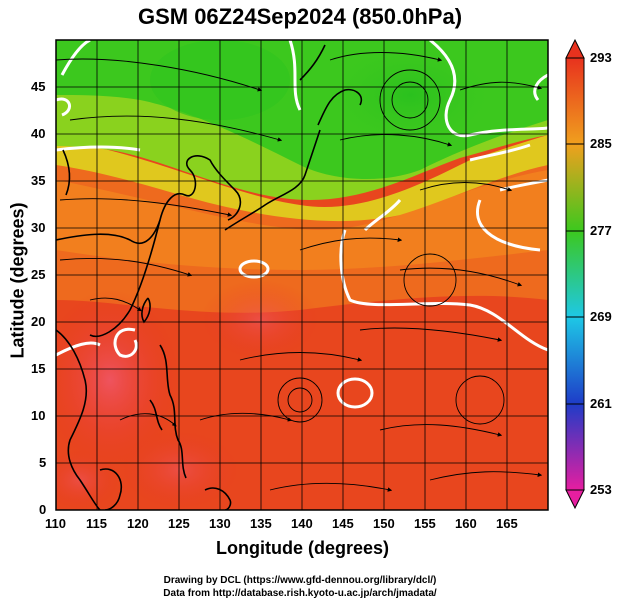 The image size is (619, 605). Describe the element at coordinates (38, 180) in the screenshot. I see `y-tick-label: 35` at that location.